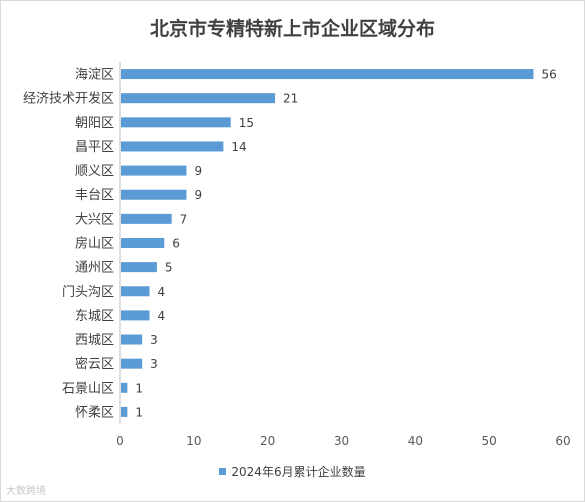  I want to click on watermark-logo: 大数跨境, so click(26, 491).